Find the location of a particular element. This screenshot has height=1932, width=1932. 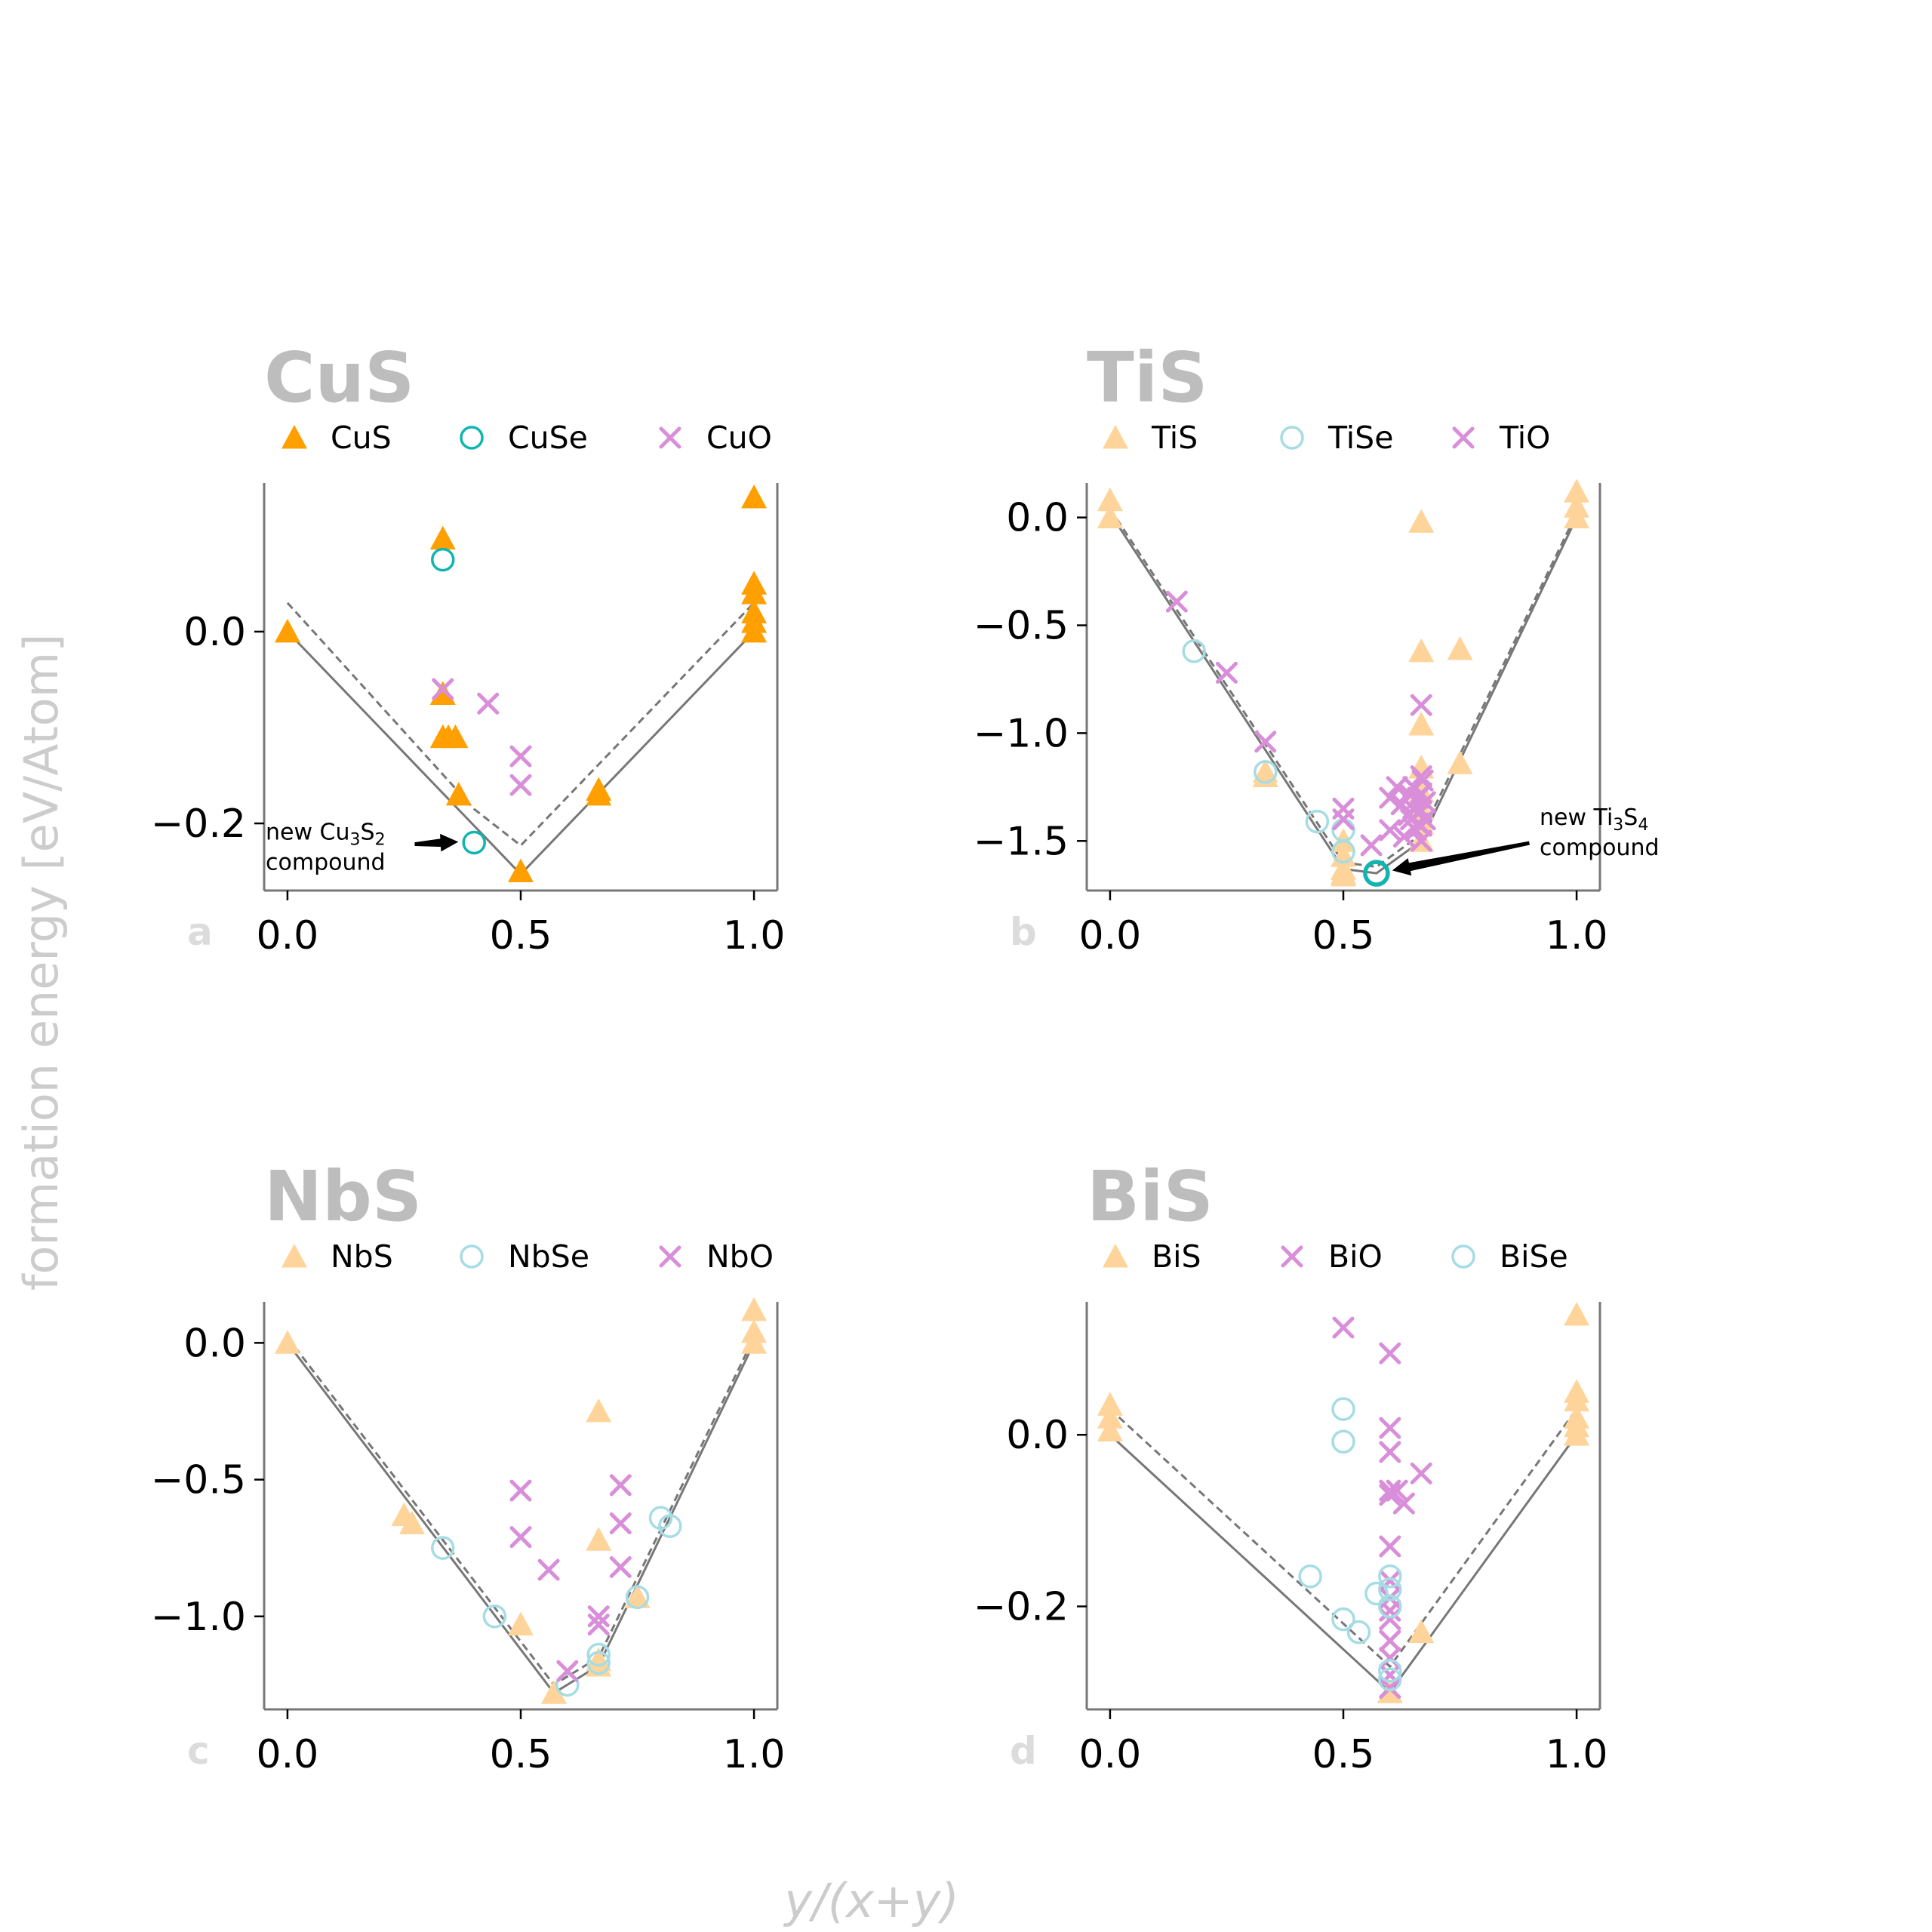

legend-marker-CuSe is located at coordinates (472, 438).